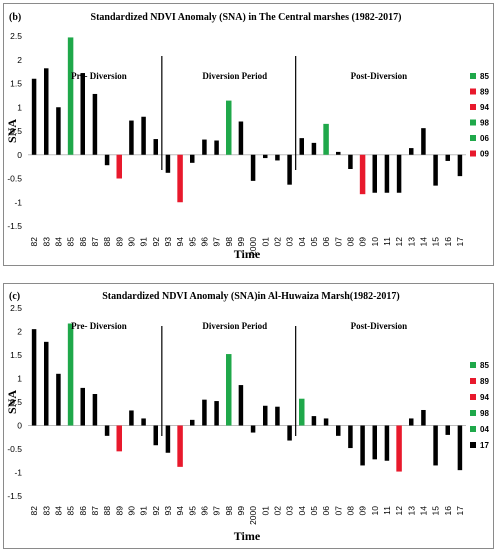  Describe the element at coordinates (217, 511) in the screenshot. I see `x-tick-label: 97` at that location.